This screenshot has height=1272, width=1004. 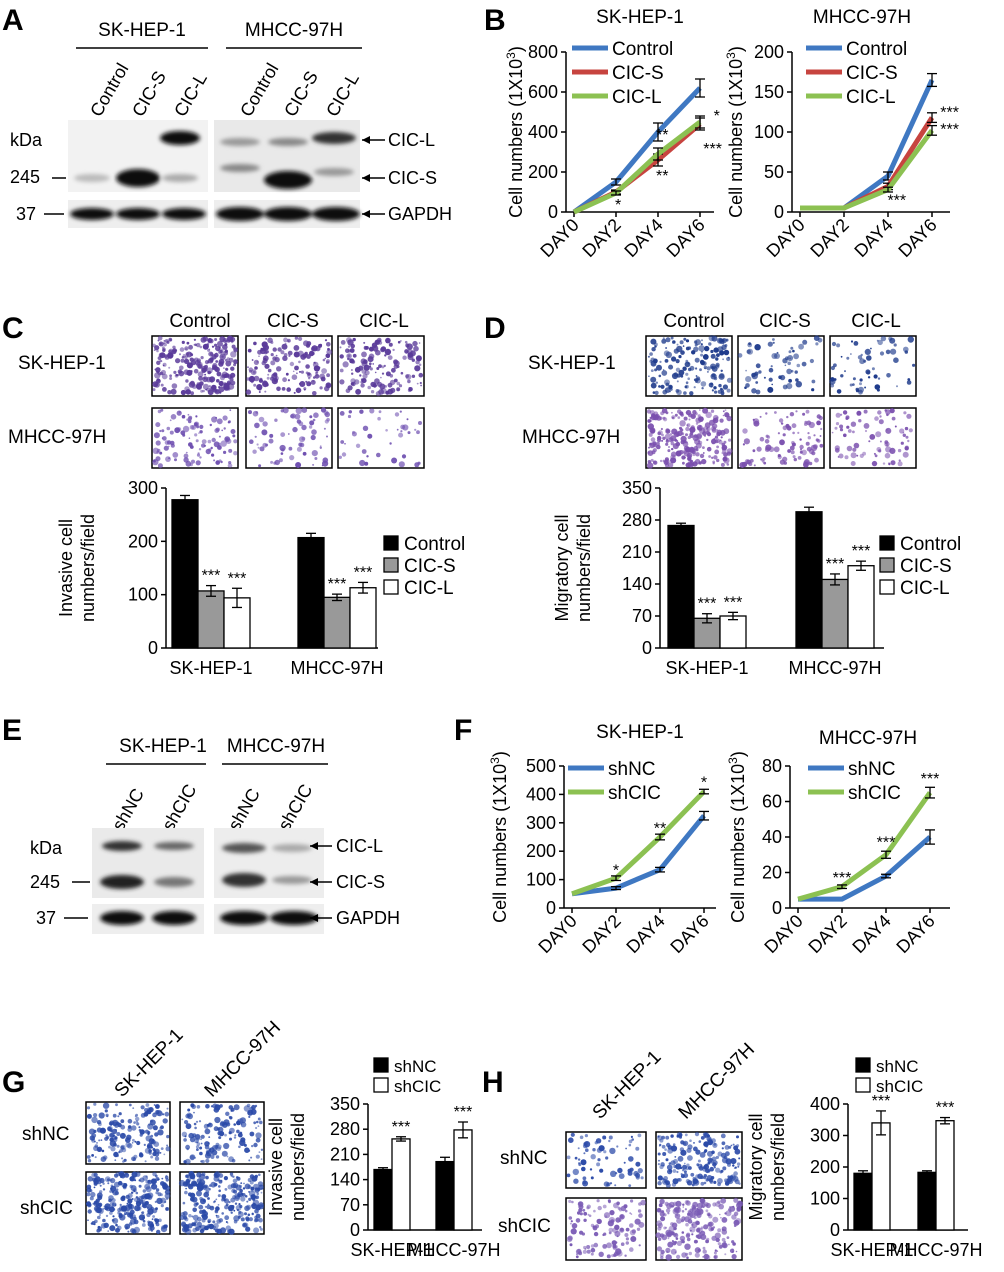 I want to click on blot-e-arrowhead-gapdh, so click(x=314, y=918).